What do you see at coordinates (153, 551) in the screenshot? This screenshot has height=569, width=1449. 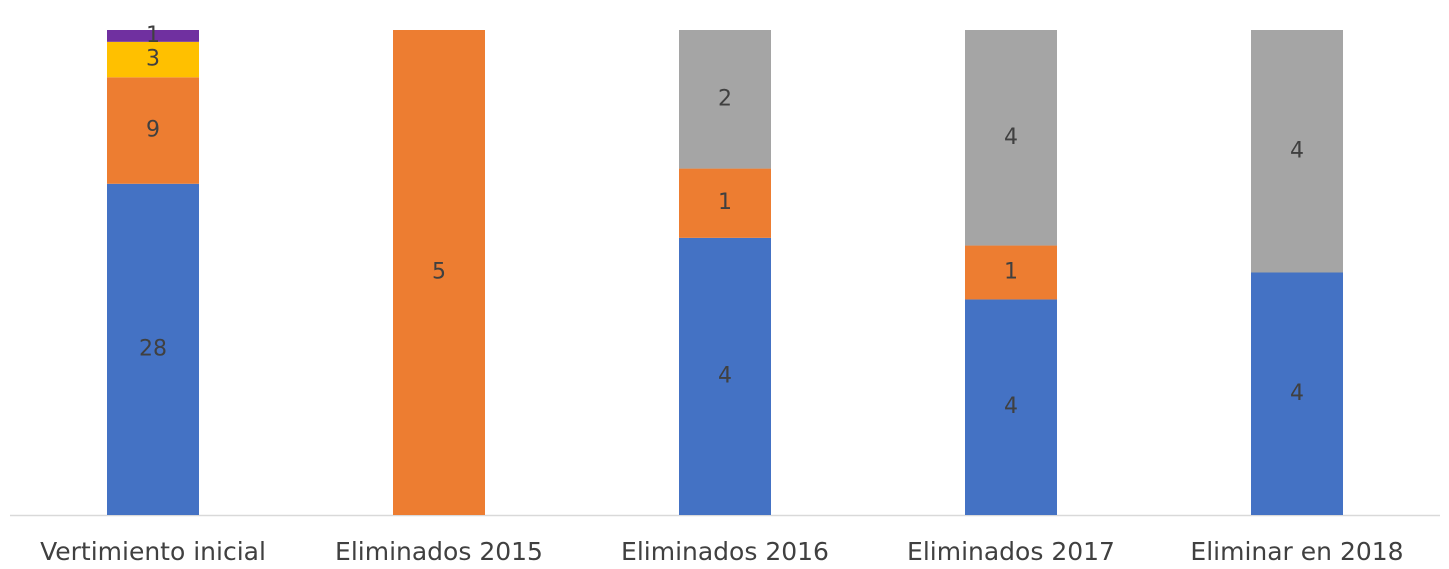 I see `x-tick-label: Vertimiento inicial` at bounding box center [153, 551].